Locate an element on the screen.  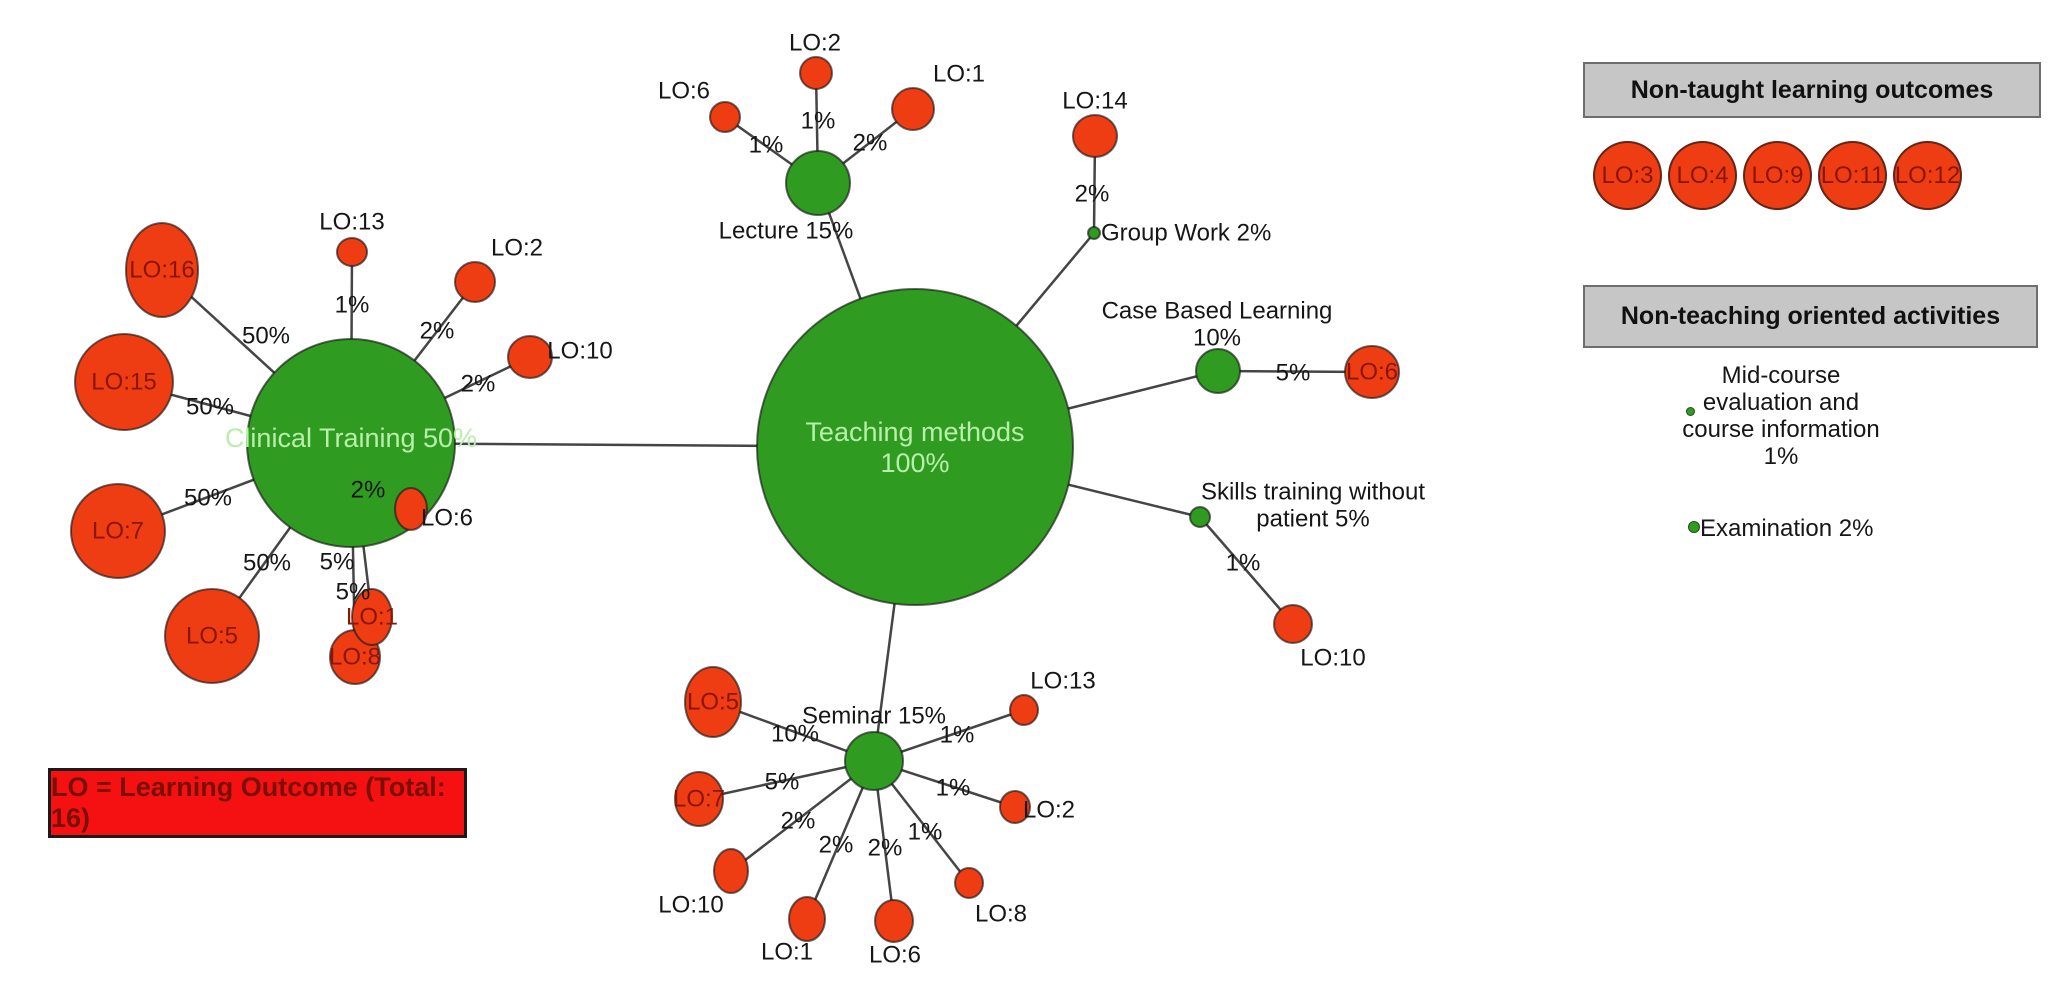
pct-clinical-ct-lo10: 2% is located at coordinates (478, 384).